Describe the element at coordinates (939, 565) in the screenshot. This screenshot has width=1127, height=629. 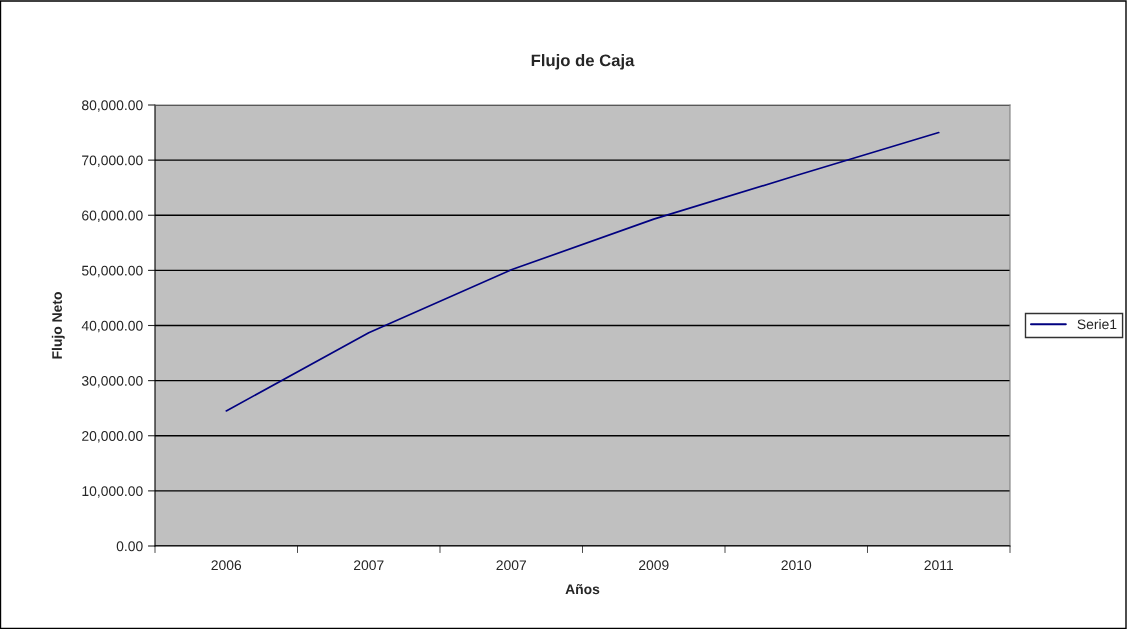
I see `x-tick-label: 2011` at that location.